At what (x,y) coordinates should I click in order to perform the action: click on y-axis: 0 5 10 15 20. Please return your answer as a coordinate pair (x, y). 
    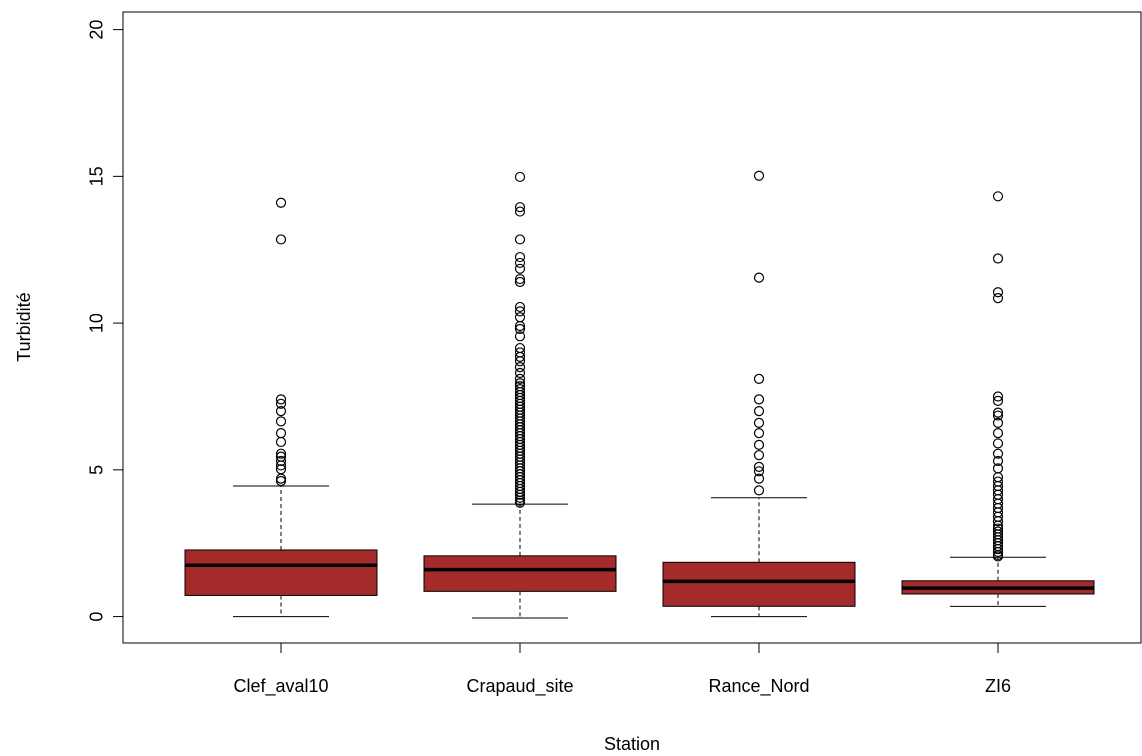
    Looking at the image, I should click on (105, 321).